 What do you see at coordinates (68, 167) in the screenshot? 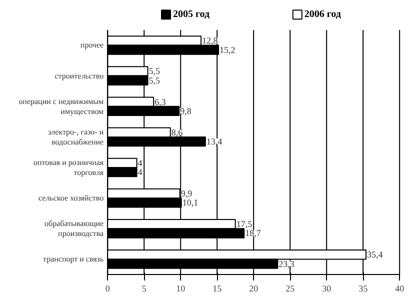
I see `y-tick-label: оптовая и розничная торговля` at bounding box center [68, 167].